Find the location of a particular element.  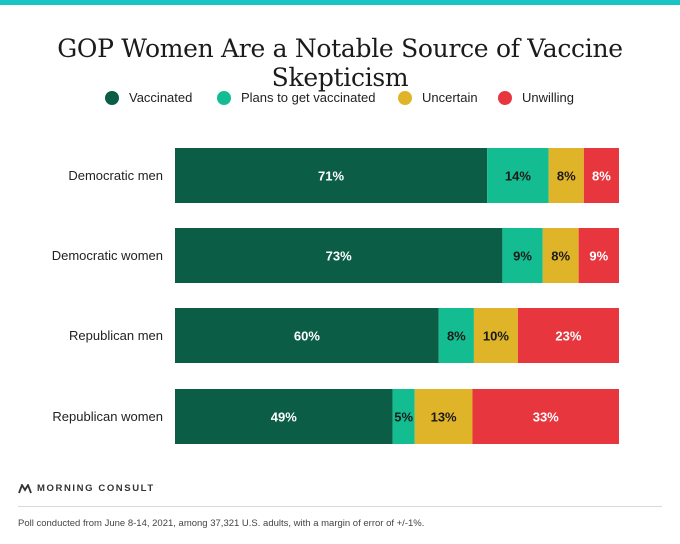

bar-segment-democratic-men-plans-to-get-vaccinated is located at coordinates (518, 175).